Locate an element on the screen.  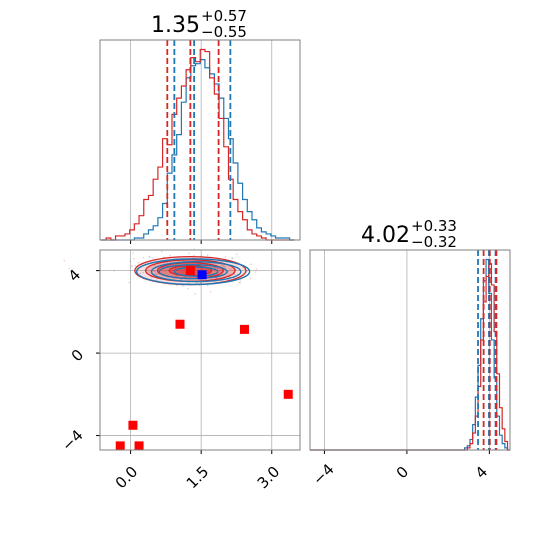
frame-top is located at coordinates (200, 140).